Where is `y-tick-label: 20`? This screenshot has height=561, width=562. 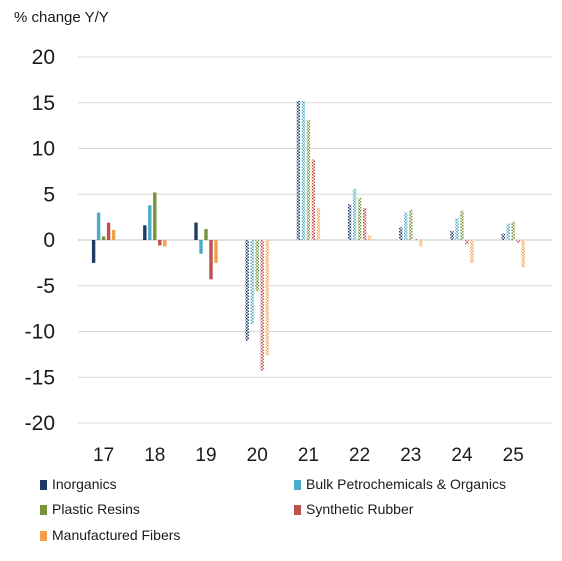 y-tick-label: 20 is located at coordinates (43, 57).